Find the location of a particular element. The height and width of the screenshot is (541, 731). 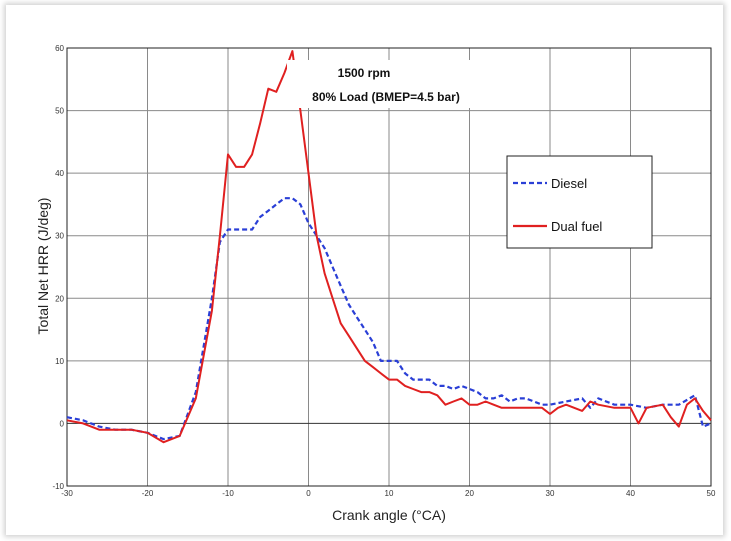

chart-title-line-2: 80% Load (BMEP=4.5 bar) is located at coordinates (386, 97).